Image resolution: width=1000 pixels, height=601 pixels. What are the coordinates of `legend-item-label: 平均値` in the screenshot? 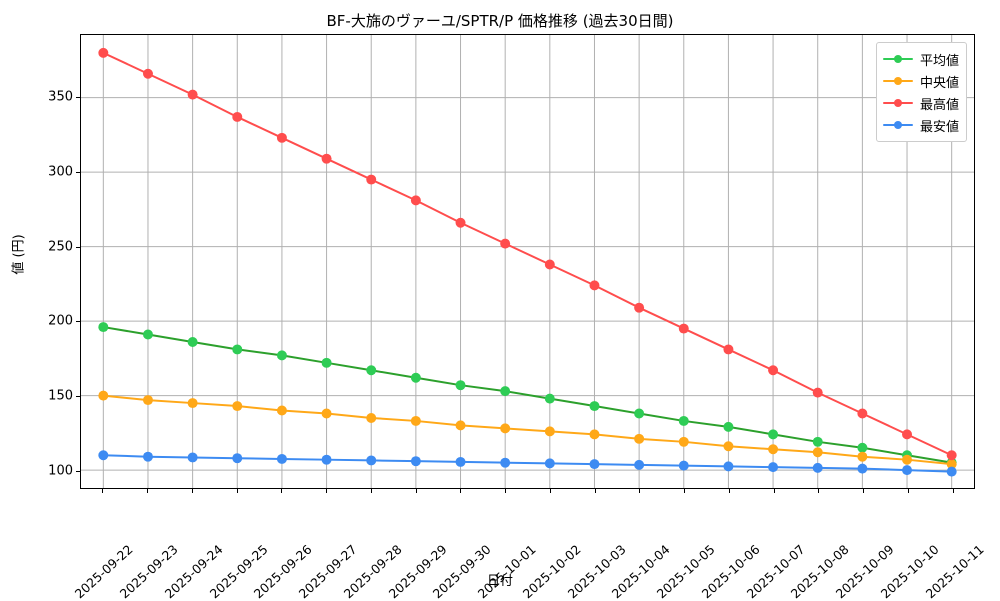 It's located at (939, 61).